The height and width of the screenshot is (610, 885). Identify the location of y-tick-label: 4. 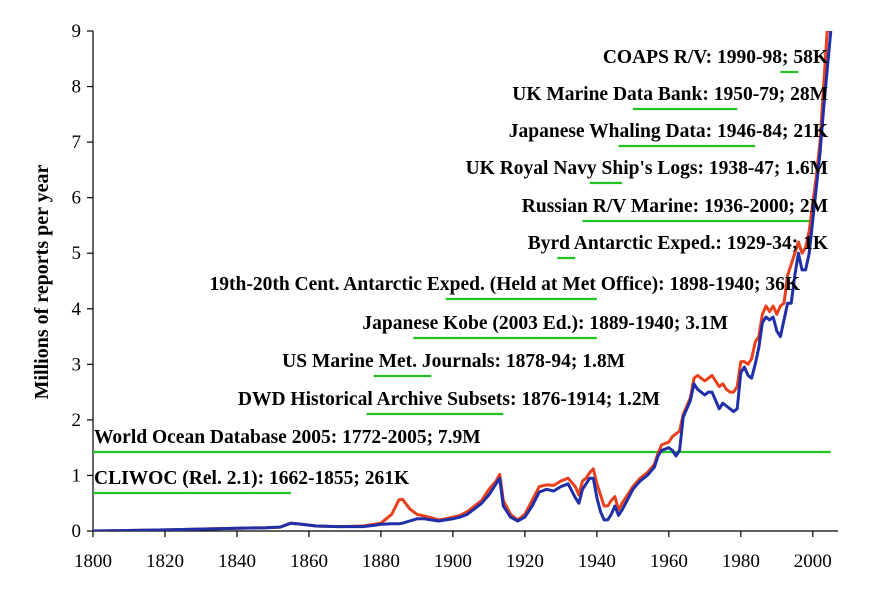
(77, 309).